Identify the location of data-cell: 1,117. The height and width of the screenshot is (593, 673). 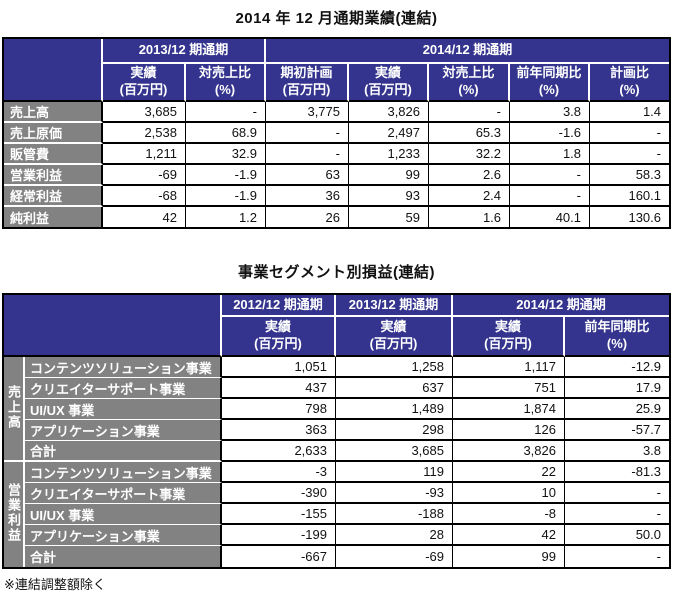
(509, 367).